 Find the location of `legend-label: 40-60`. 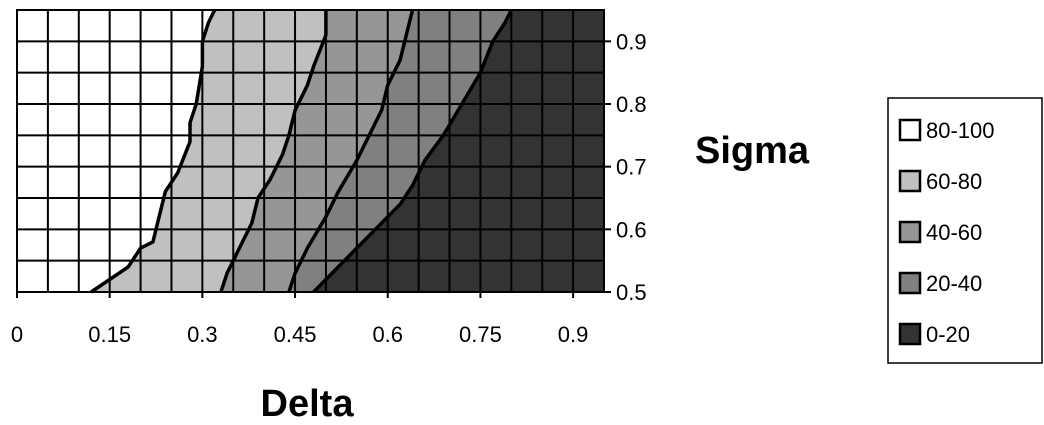

legend-label: 40-60 is located at coordinates (954, 232).